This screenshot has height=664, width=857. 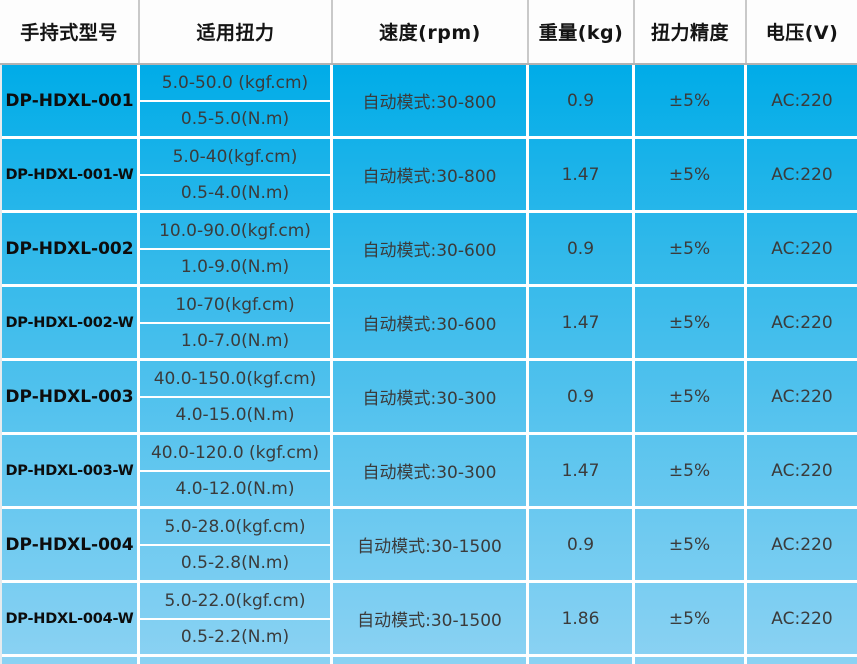 I want to click on weight-cell: 1.86, so click(x=582, y=620).